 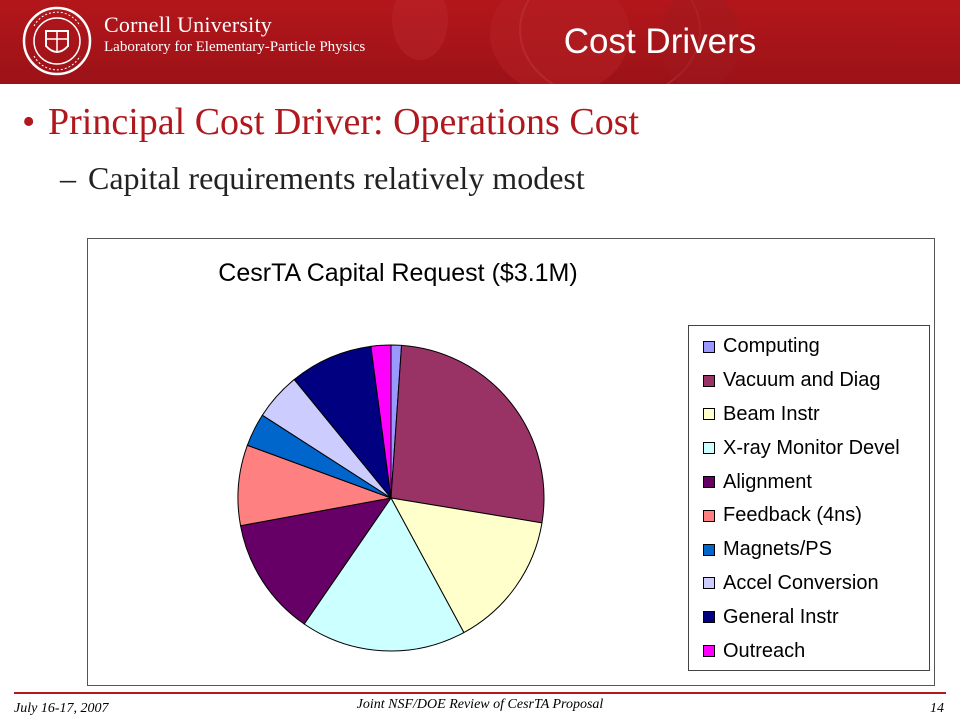 What do you see at coordinates (188, 24) in the screenshot?
I see `university-name: Cornell University` at bounding box center [188, 24].